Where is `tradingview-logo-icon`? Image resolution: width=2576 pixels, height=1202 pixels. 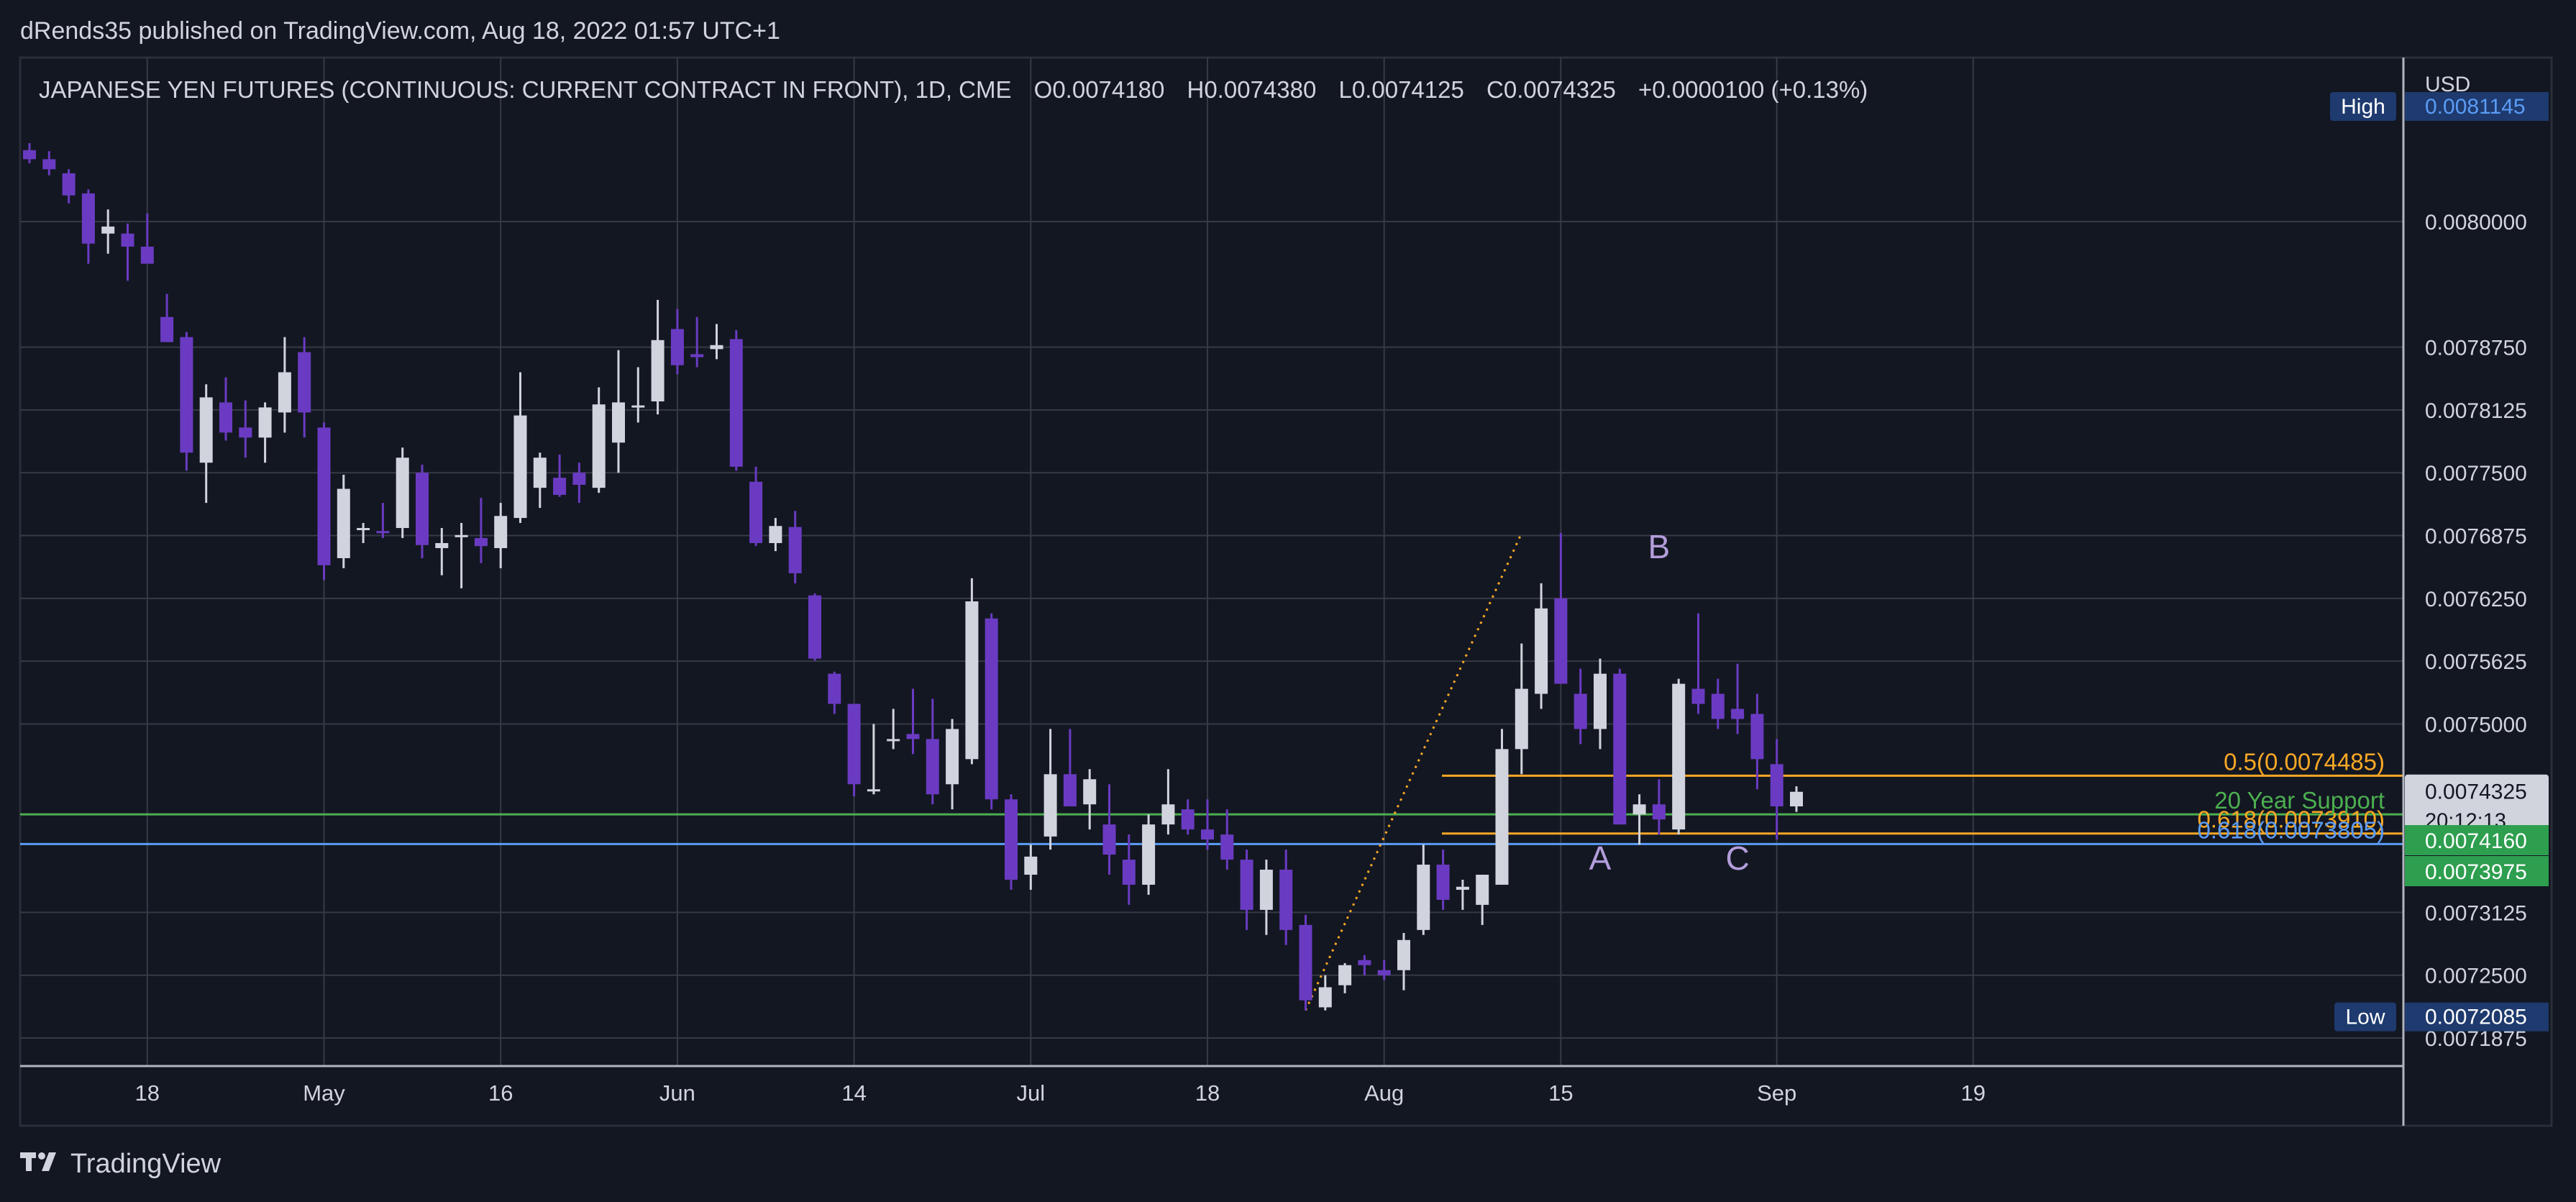
tradingview-logo-icon is located at coordinates (38, 1162).